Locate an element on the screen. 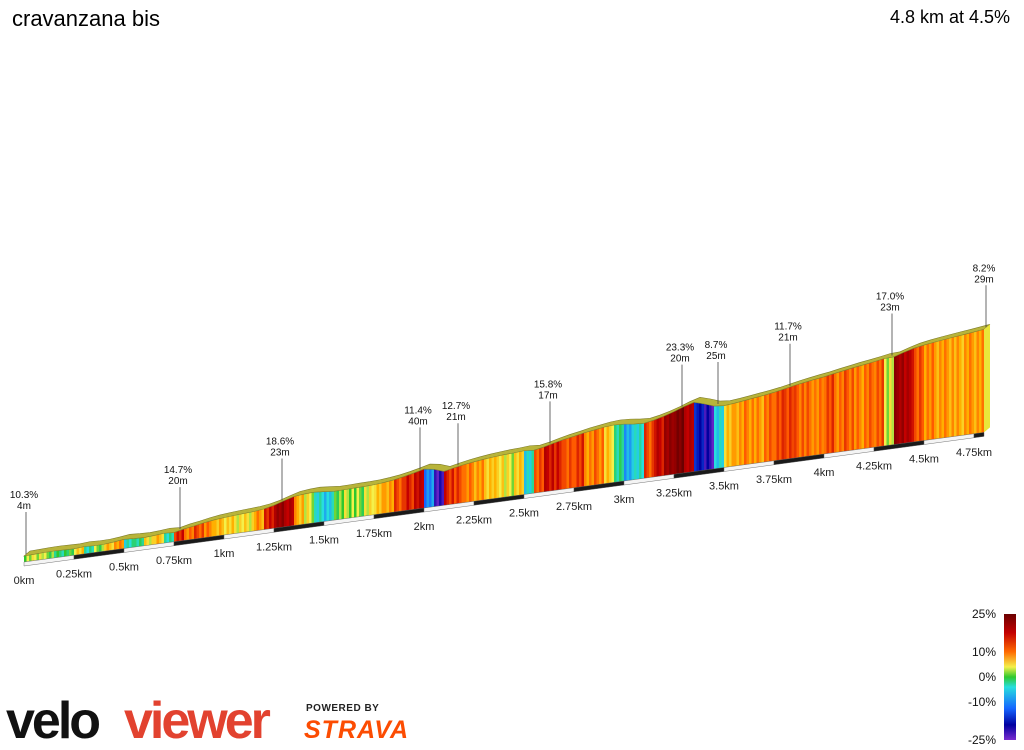  x-tick-label: 4.5km is located at coordinates (924, 460).